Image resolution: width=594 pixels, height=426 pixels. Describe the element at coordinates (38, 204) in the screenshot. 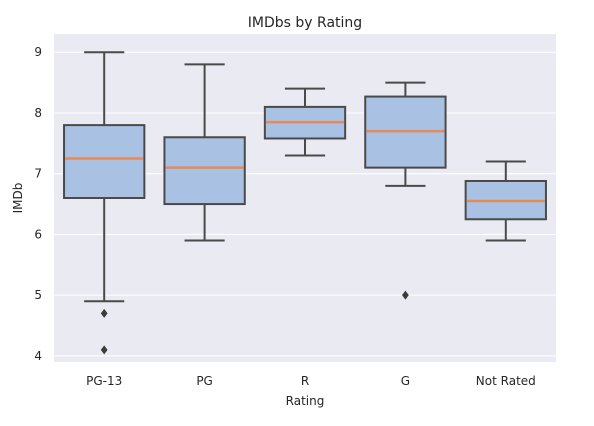

I see `y-axis-ticks: 4 5 6 7 8 9` at that location.